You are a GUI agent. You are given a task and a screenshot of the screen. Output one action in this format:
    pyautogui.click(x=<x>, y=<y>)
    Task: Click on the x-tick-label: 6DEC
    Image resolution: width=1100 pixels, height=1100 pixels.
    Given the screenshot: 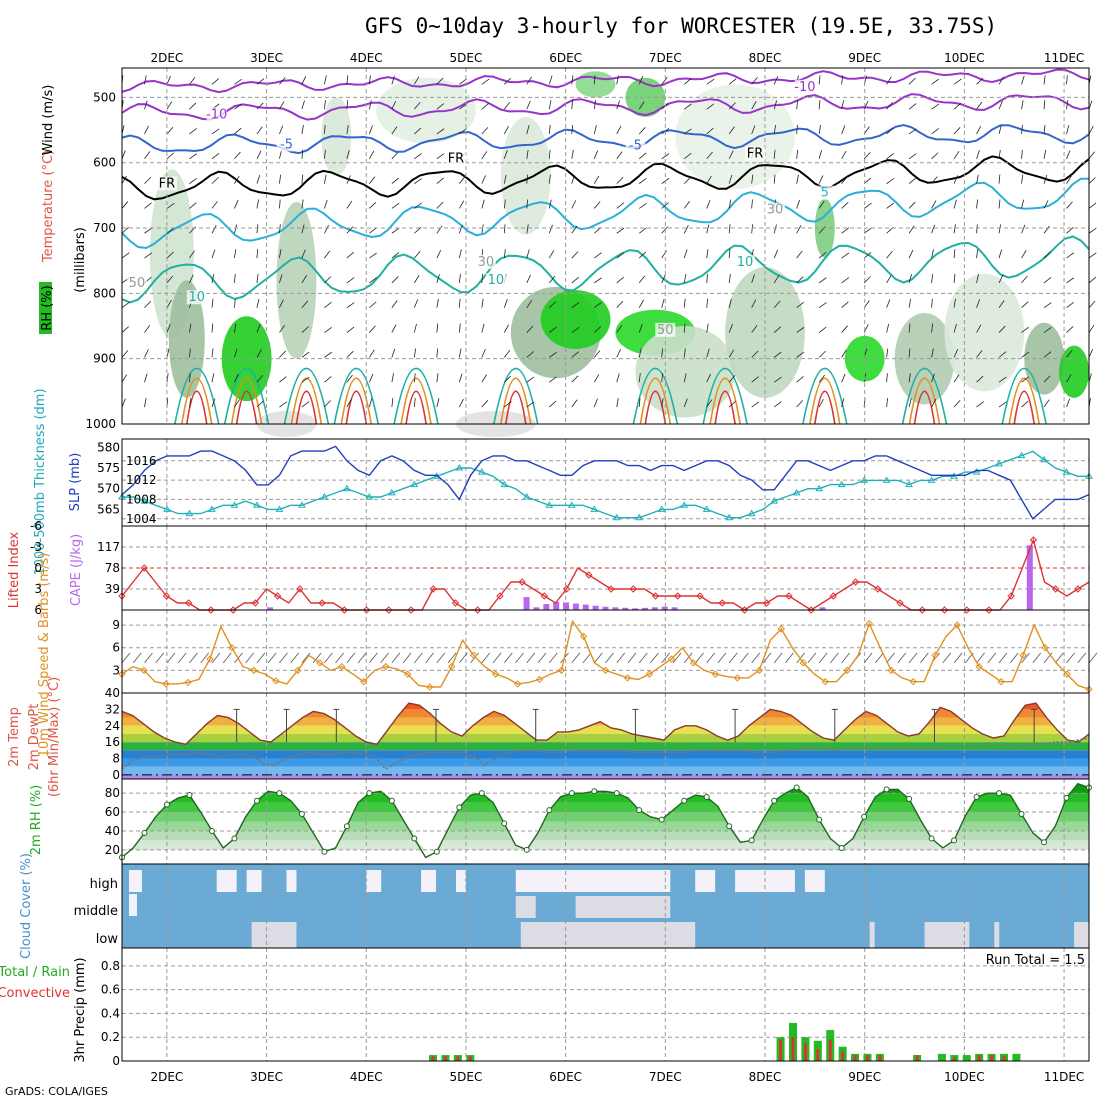 What is the action you would take?
    pyautogui.click(x=565, y=1077)
    